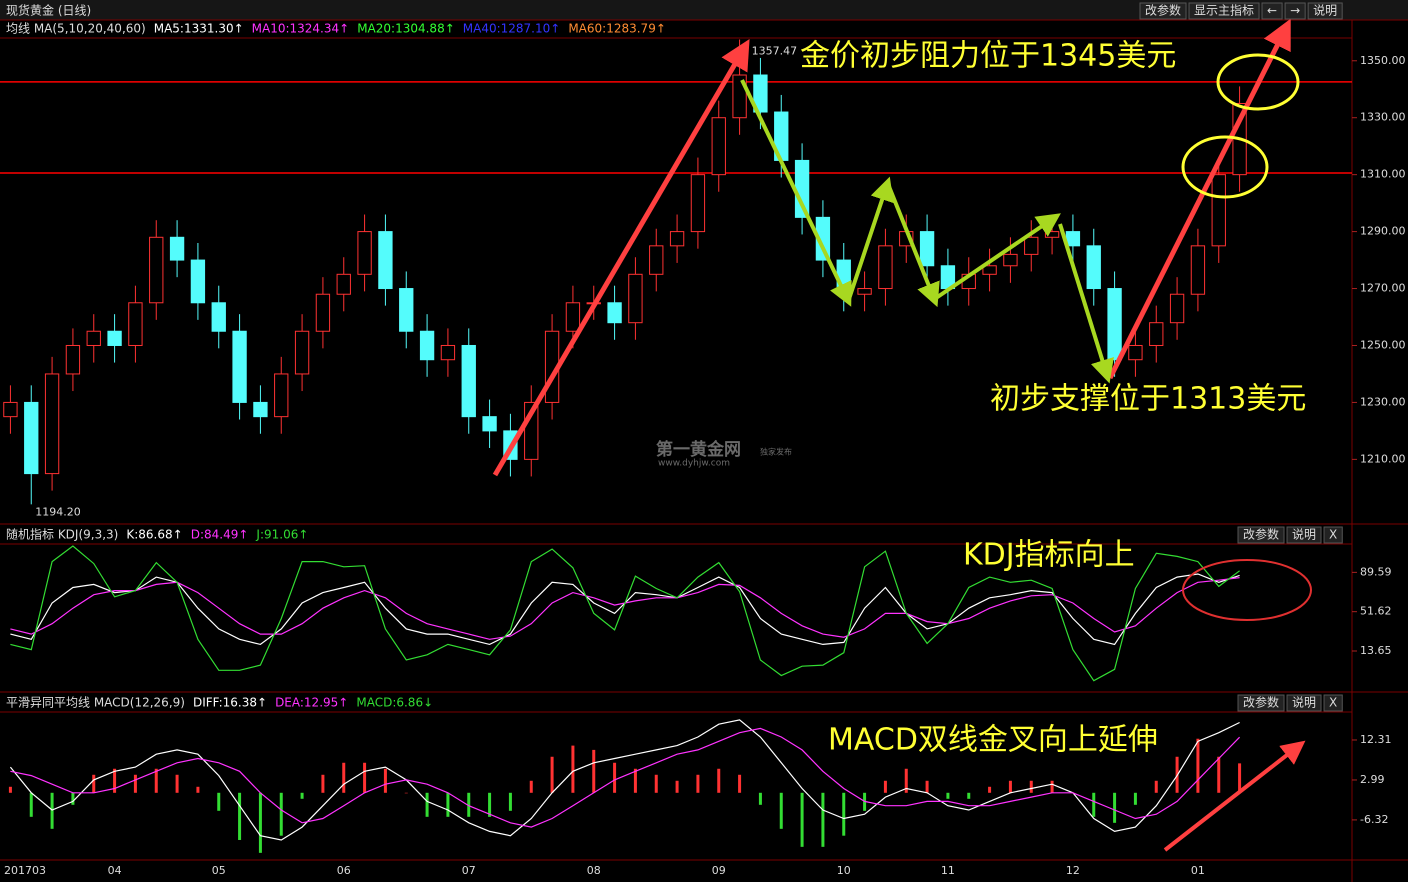 The height and width of the screenshot is (882, 1408). Describe the element at coordinates (62, 534) in the screenshot. I see `indicator-label: 随机指标 KDJ(9,3,3)` at that location.